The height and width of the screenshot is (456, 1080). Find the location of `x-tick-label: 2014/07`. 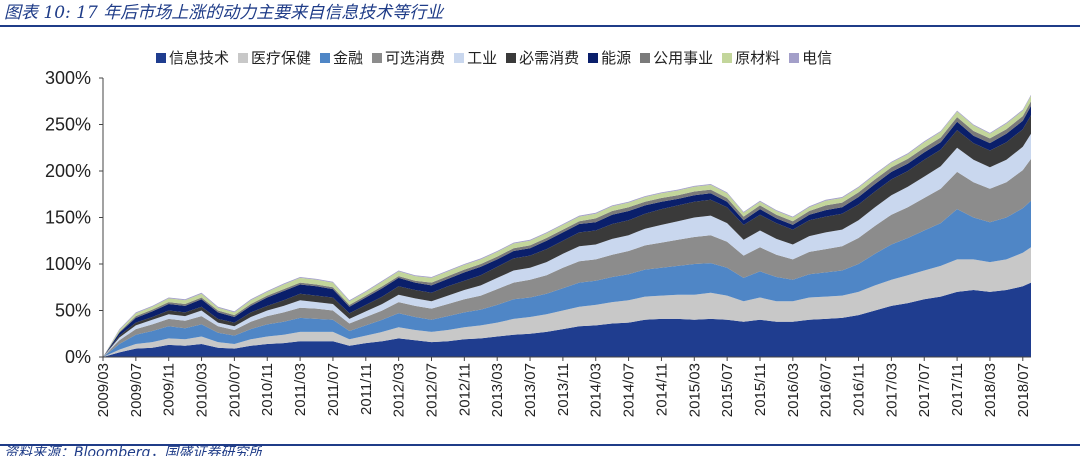

x-tick-label: 2014/07 is located at coordinates (629, 390).